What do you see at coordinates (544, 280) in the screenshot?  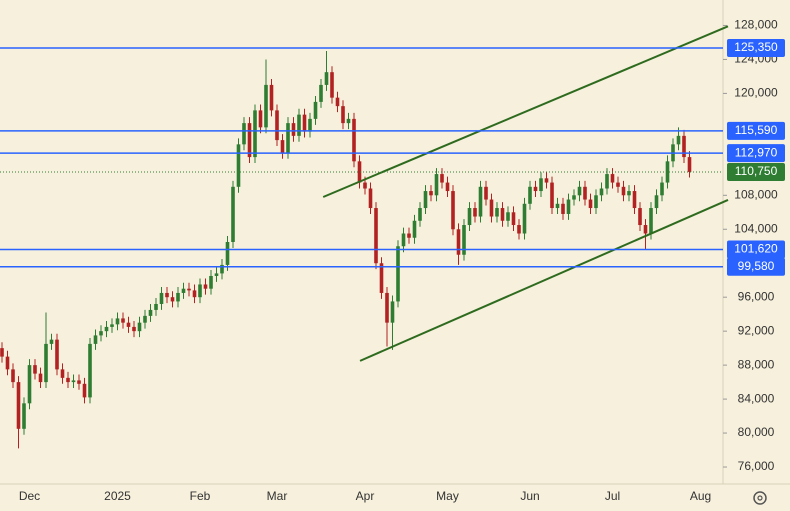 I see `trend-line` at bounding box center [544, 280].